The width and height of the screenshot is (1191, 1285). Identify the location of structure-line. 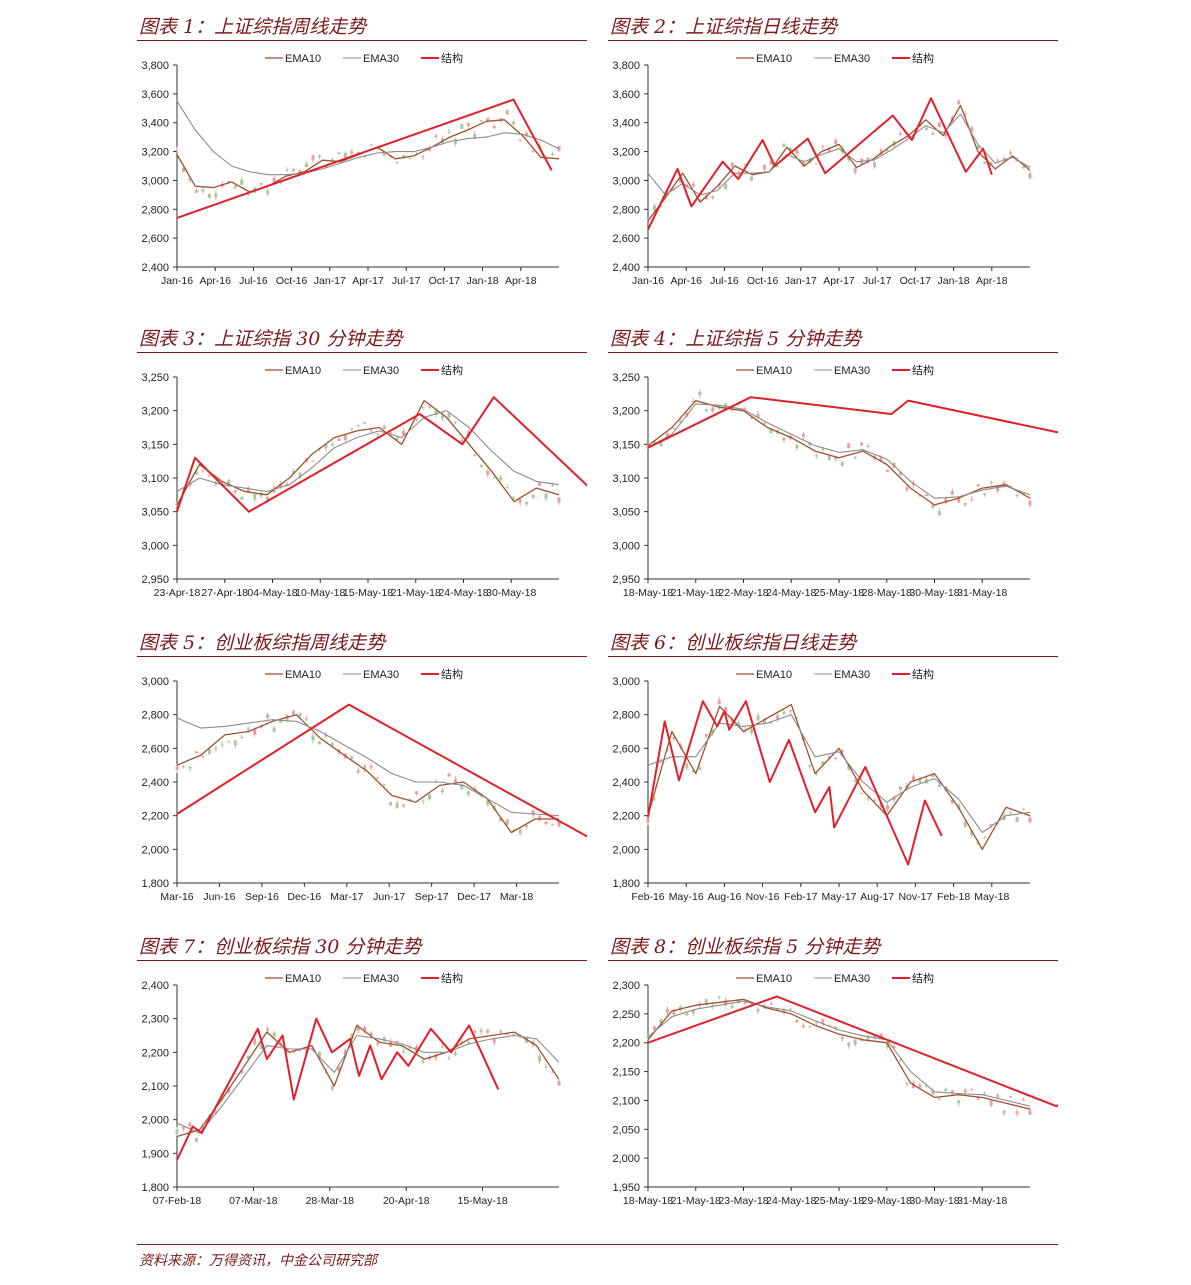
(338, 1089).